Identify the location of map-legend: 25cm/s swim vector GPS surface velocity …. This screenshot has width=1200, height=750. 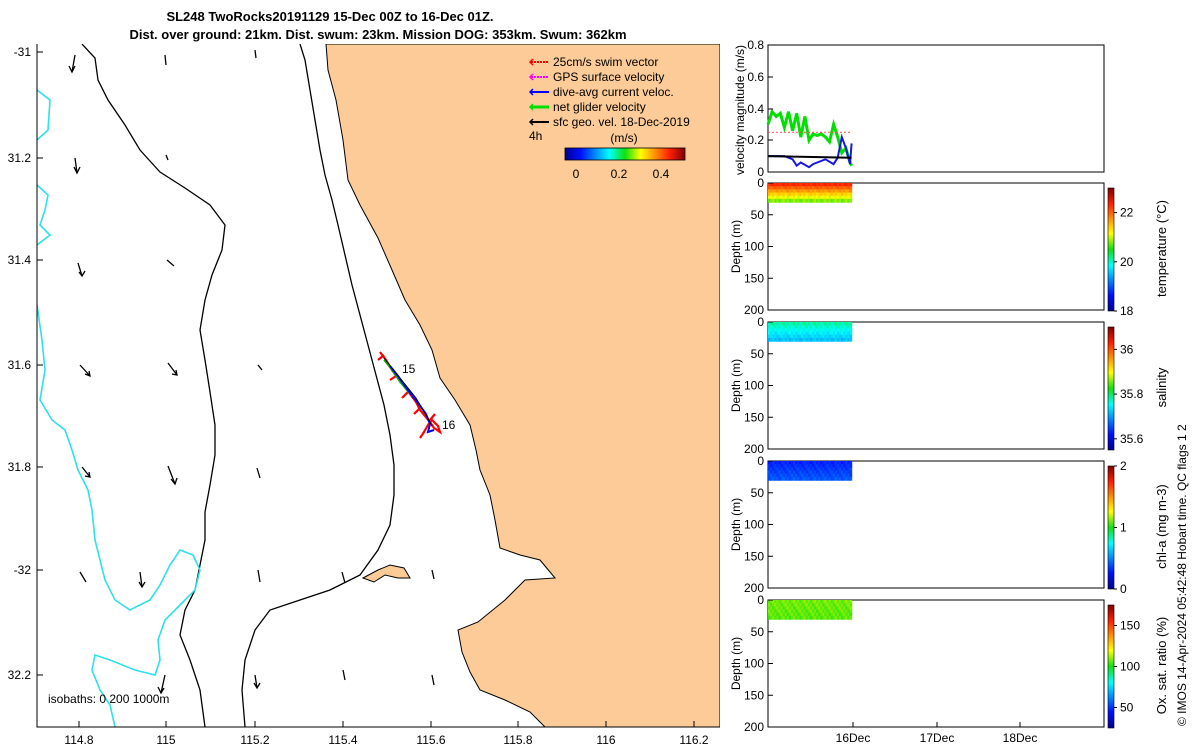
(609, 118).